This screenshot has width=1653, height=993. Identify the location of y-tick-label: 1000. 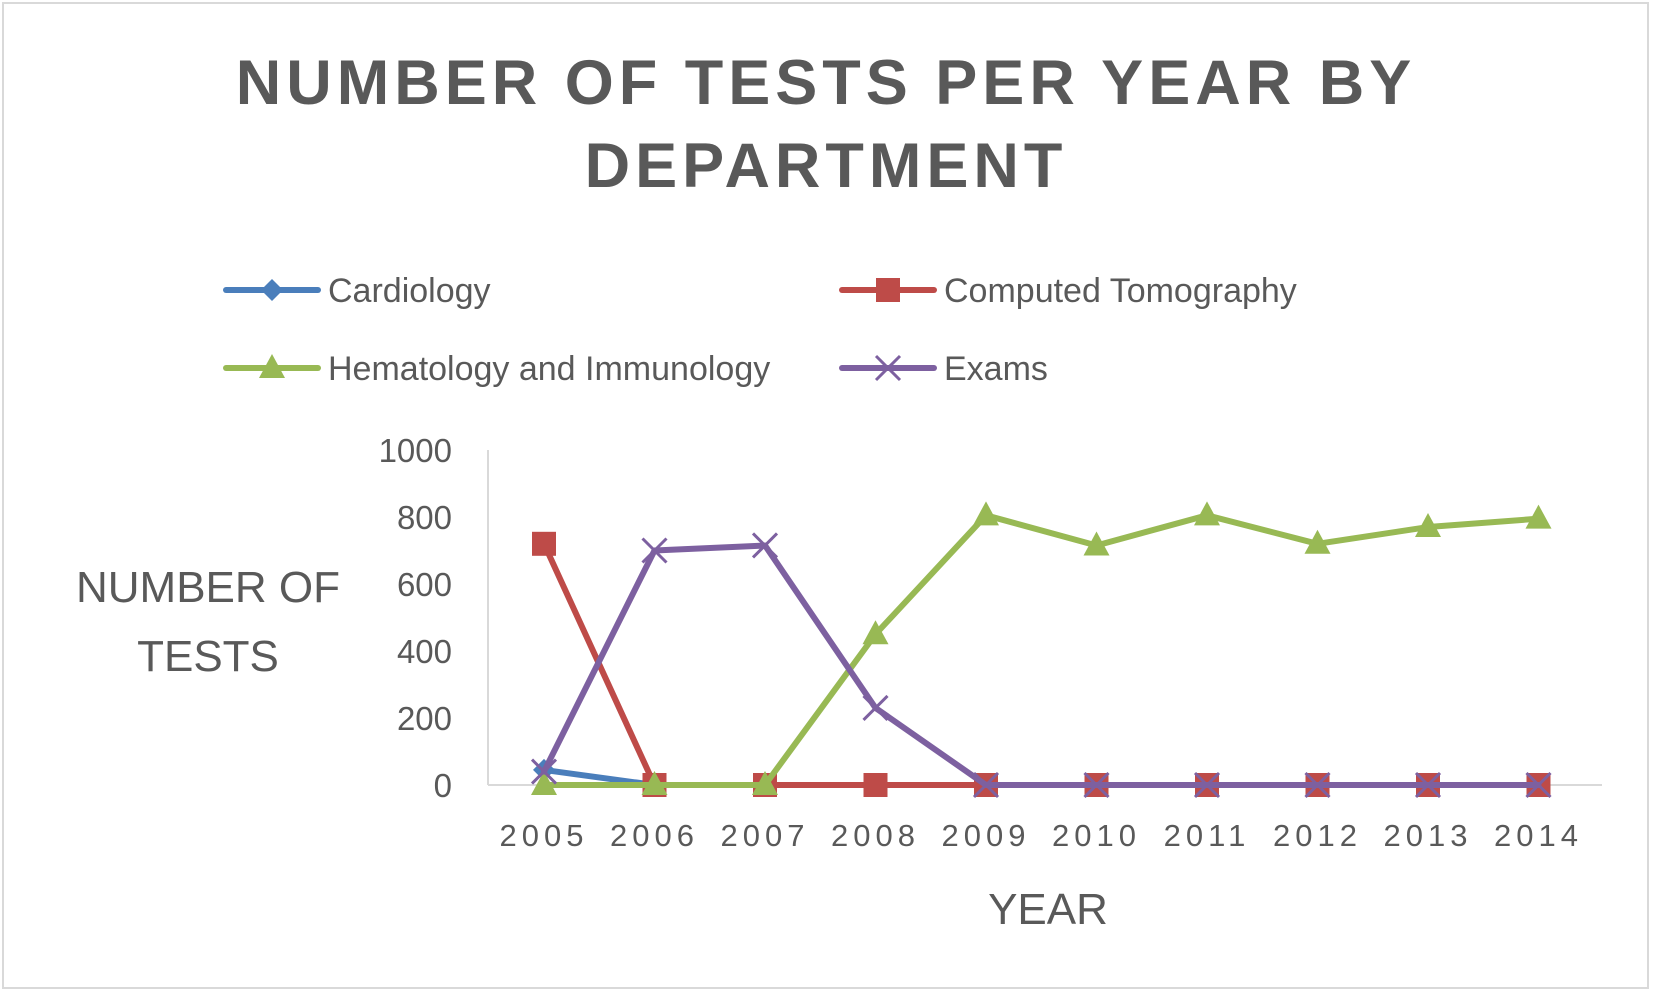
(415, 450).